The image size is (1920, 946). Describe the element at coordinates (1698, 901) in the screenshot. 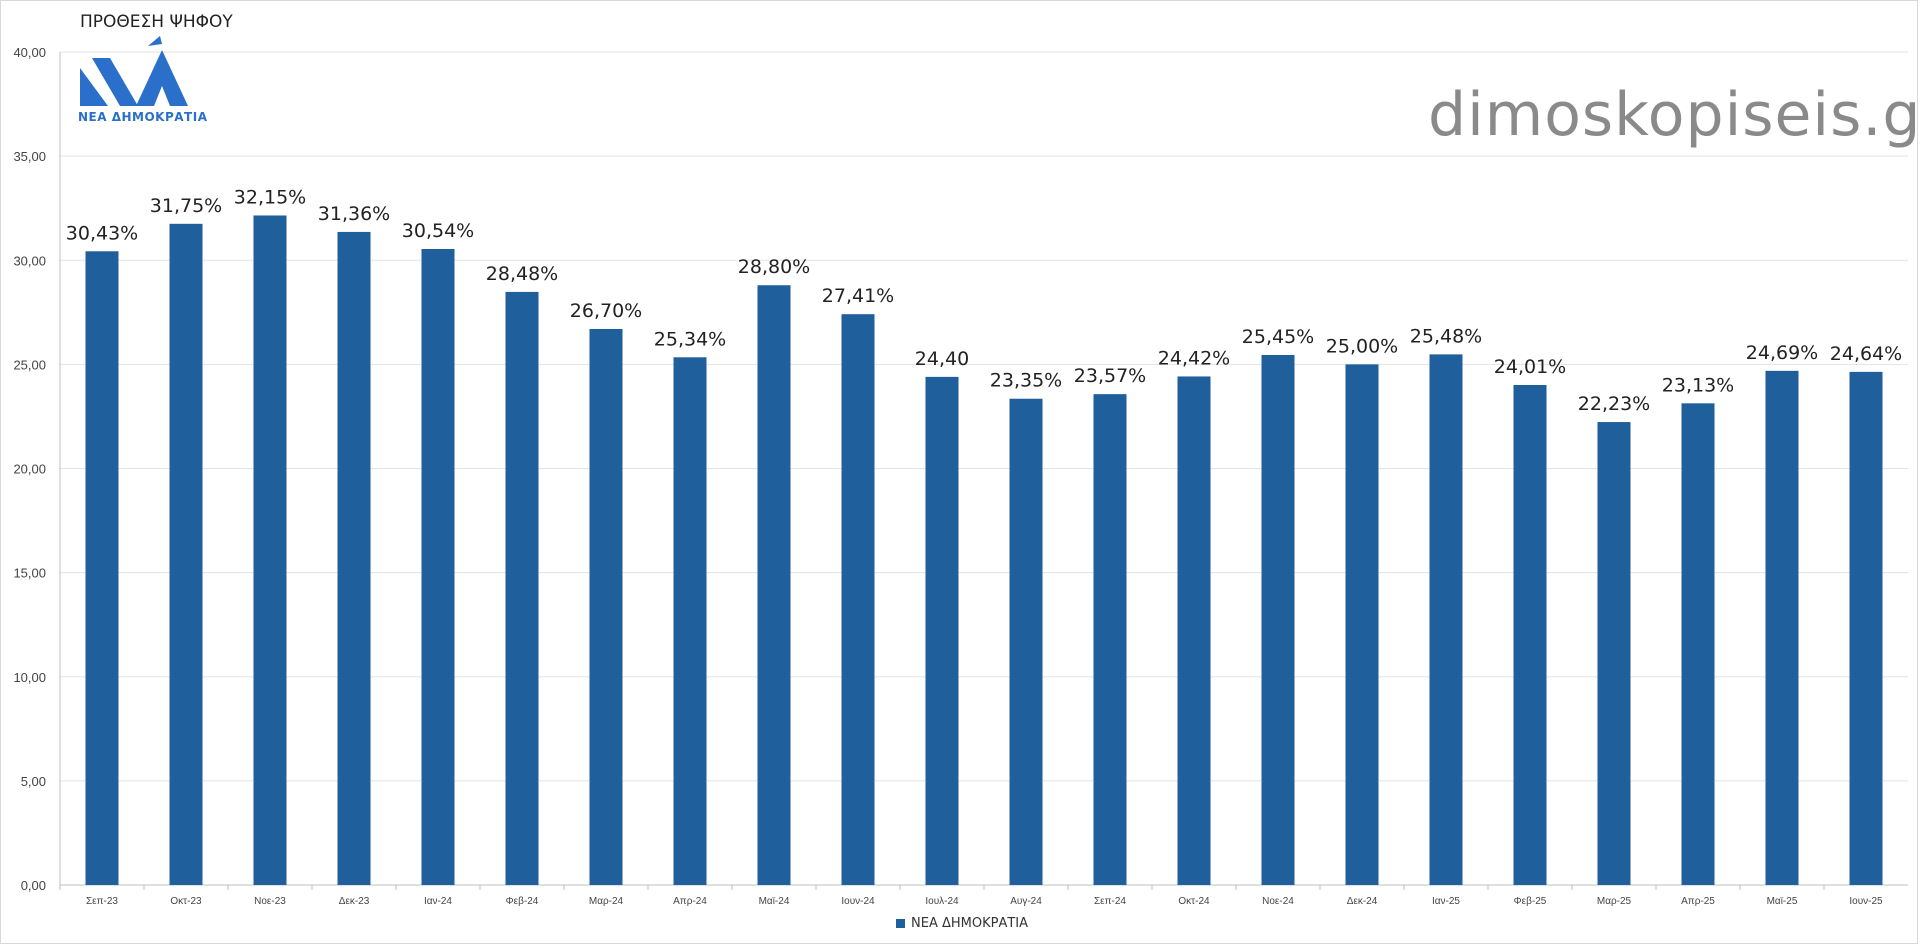

I see `x-tick-label: Απρ-25` at that location.